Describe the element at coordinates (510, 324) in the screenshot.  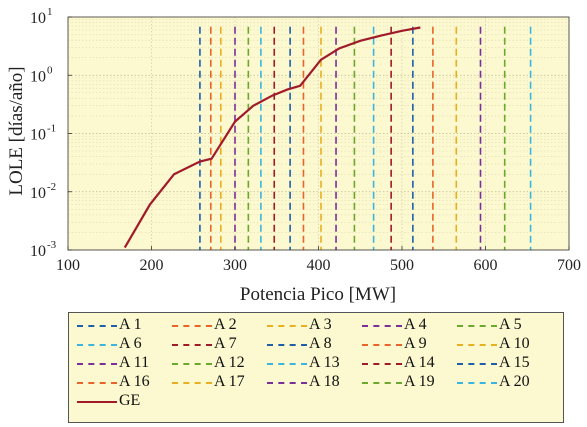
I see `legend-label: A 5` at that location.